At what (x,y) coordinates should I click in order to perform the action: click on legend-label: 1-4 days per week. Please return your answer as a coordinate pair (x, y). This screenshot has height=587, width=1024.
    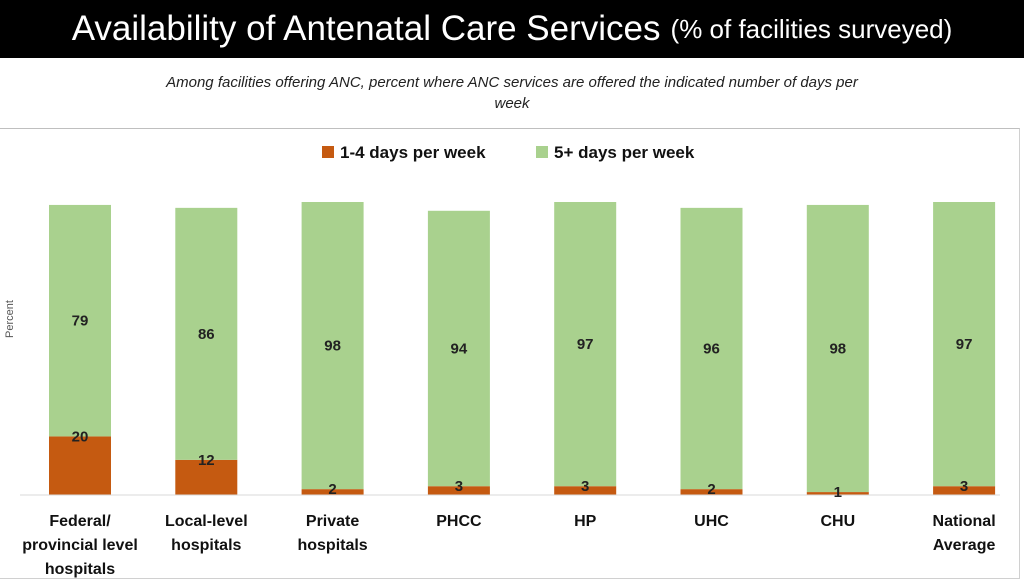
    Looking at the image, I should click on (413, 152).